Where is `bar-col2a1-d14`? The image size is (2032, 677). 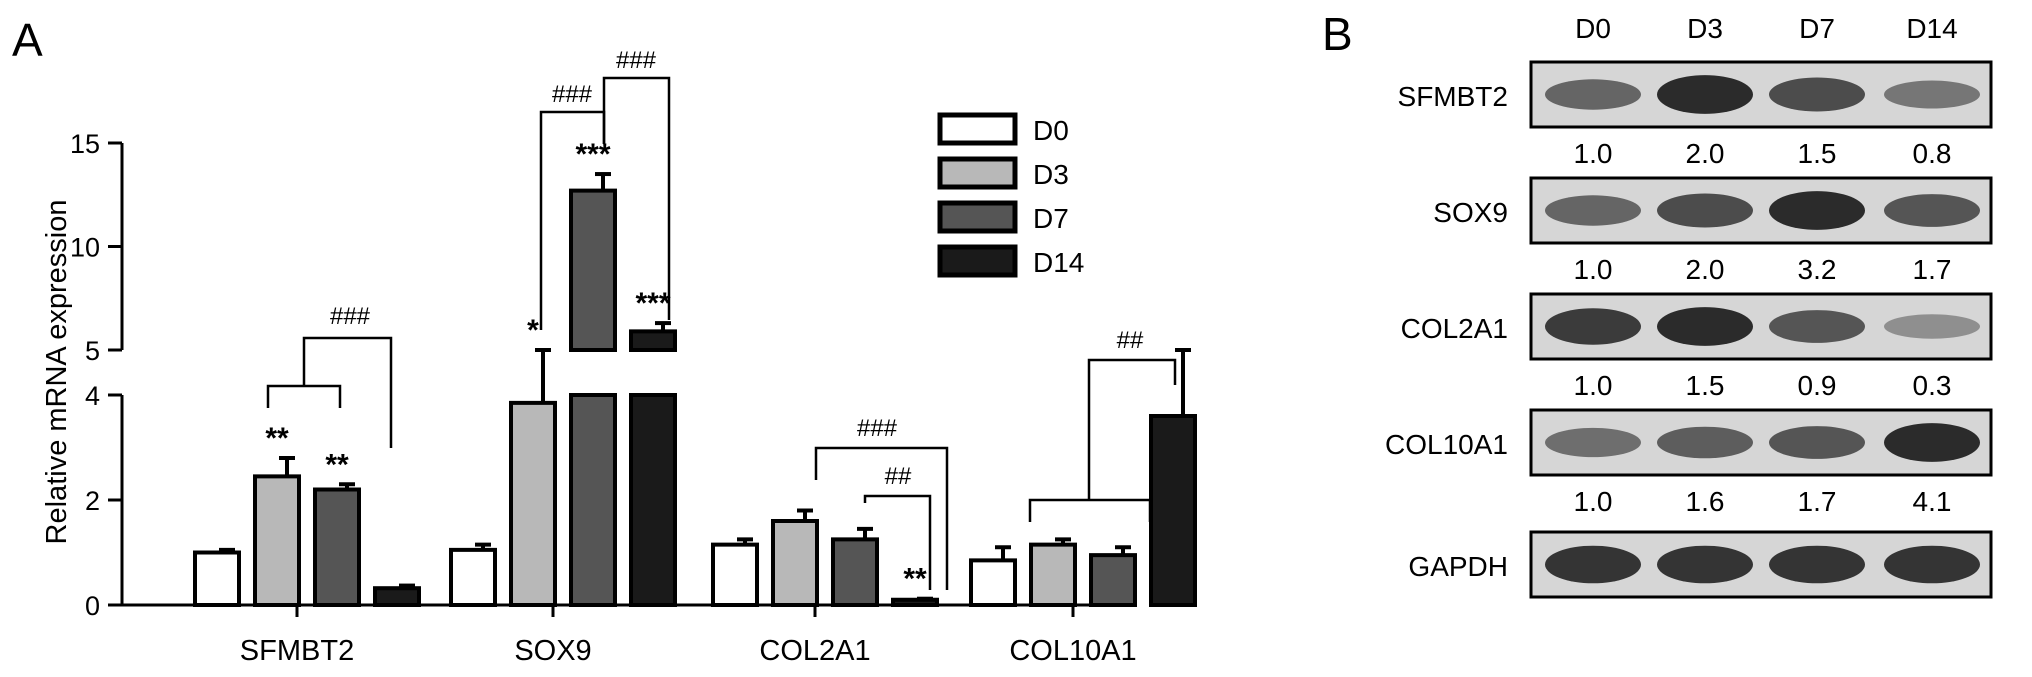
bar-col2a1-d14 is located at coordinates (915, 602).